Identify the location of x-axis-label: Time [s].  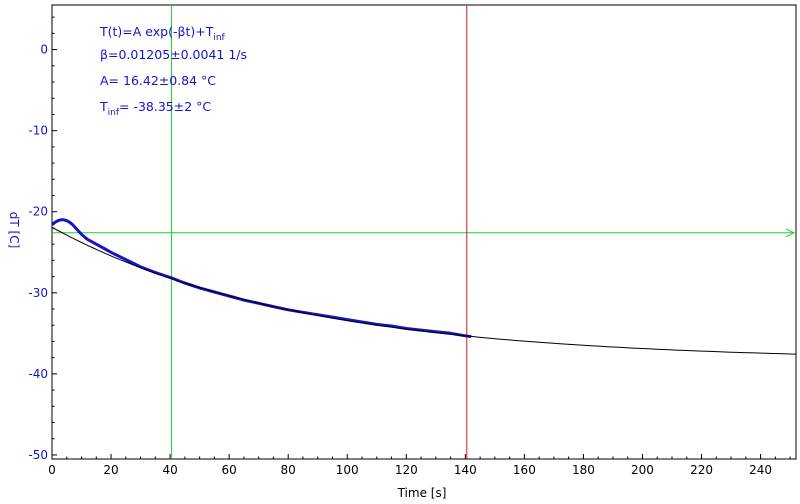
(422, 493).